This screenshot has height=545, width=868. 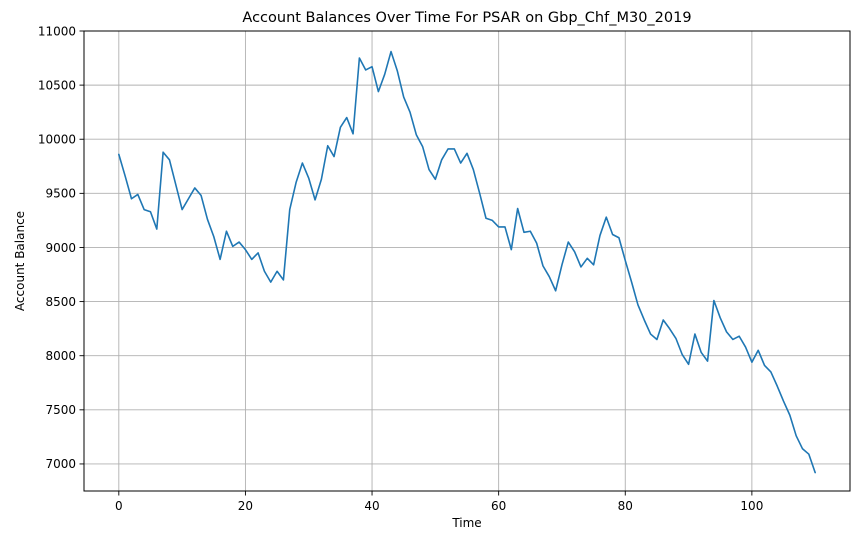 What do you see at coordinates (245, 506) in the screenshot?
I see `x-tick-label: 20` at bounding box center [245, 506].